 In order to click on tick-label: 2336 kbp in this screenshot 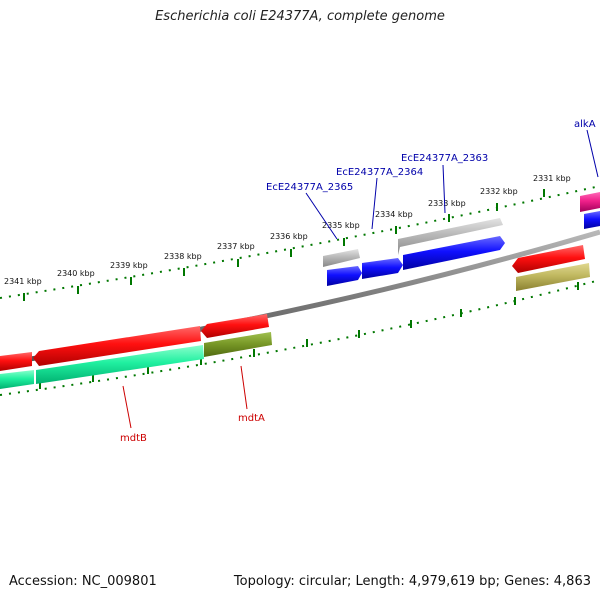, I will do `click(289, 236)`.